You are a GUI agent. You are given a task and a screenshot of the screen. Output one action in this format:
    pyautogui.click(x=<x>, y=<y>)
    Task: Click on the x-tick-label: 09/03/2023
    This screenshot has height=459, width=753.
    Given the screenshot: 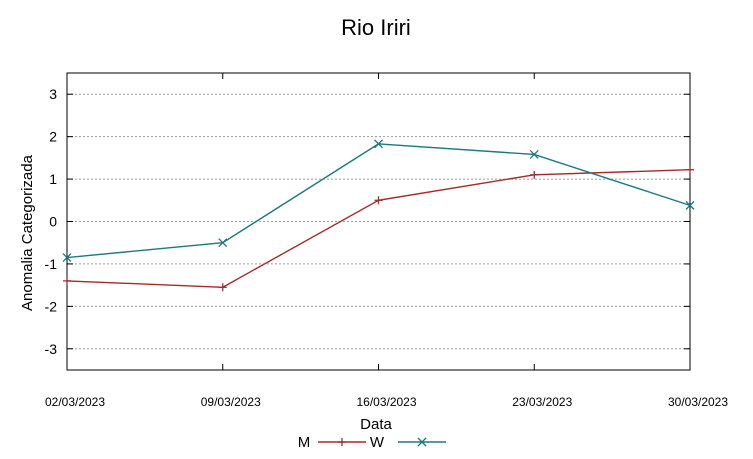 What is the action you would take?
    pyautogui.click(x=231, y=402)
    